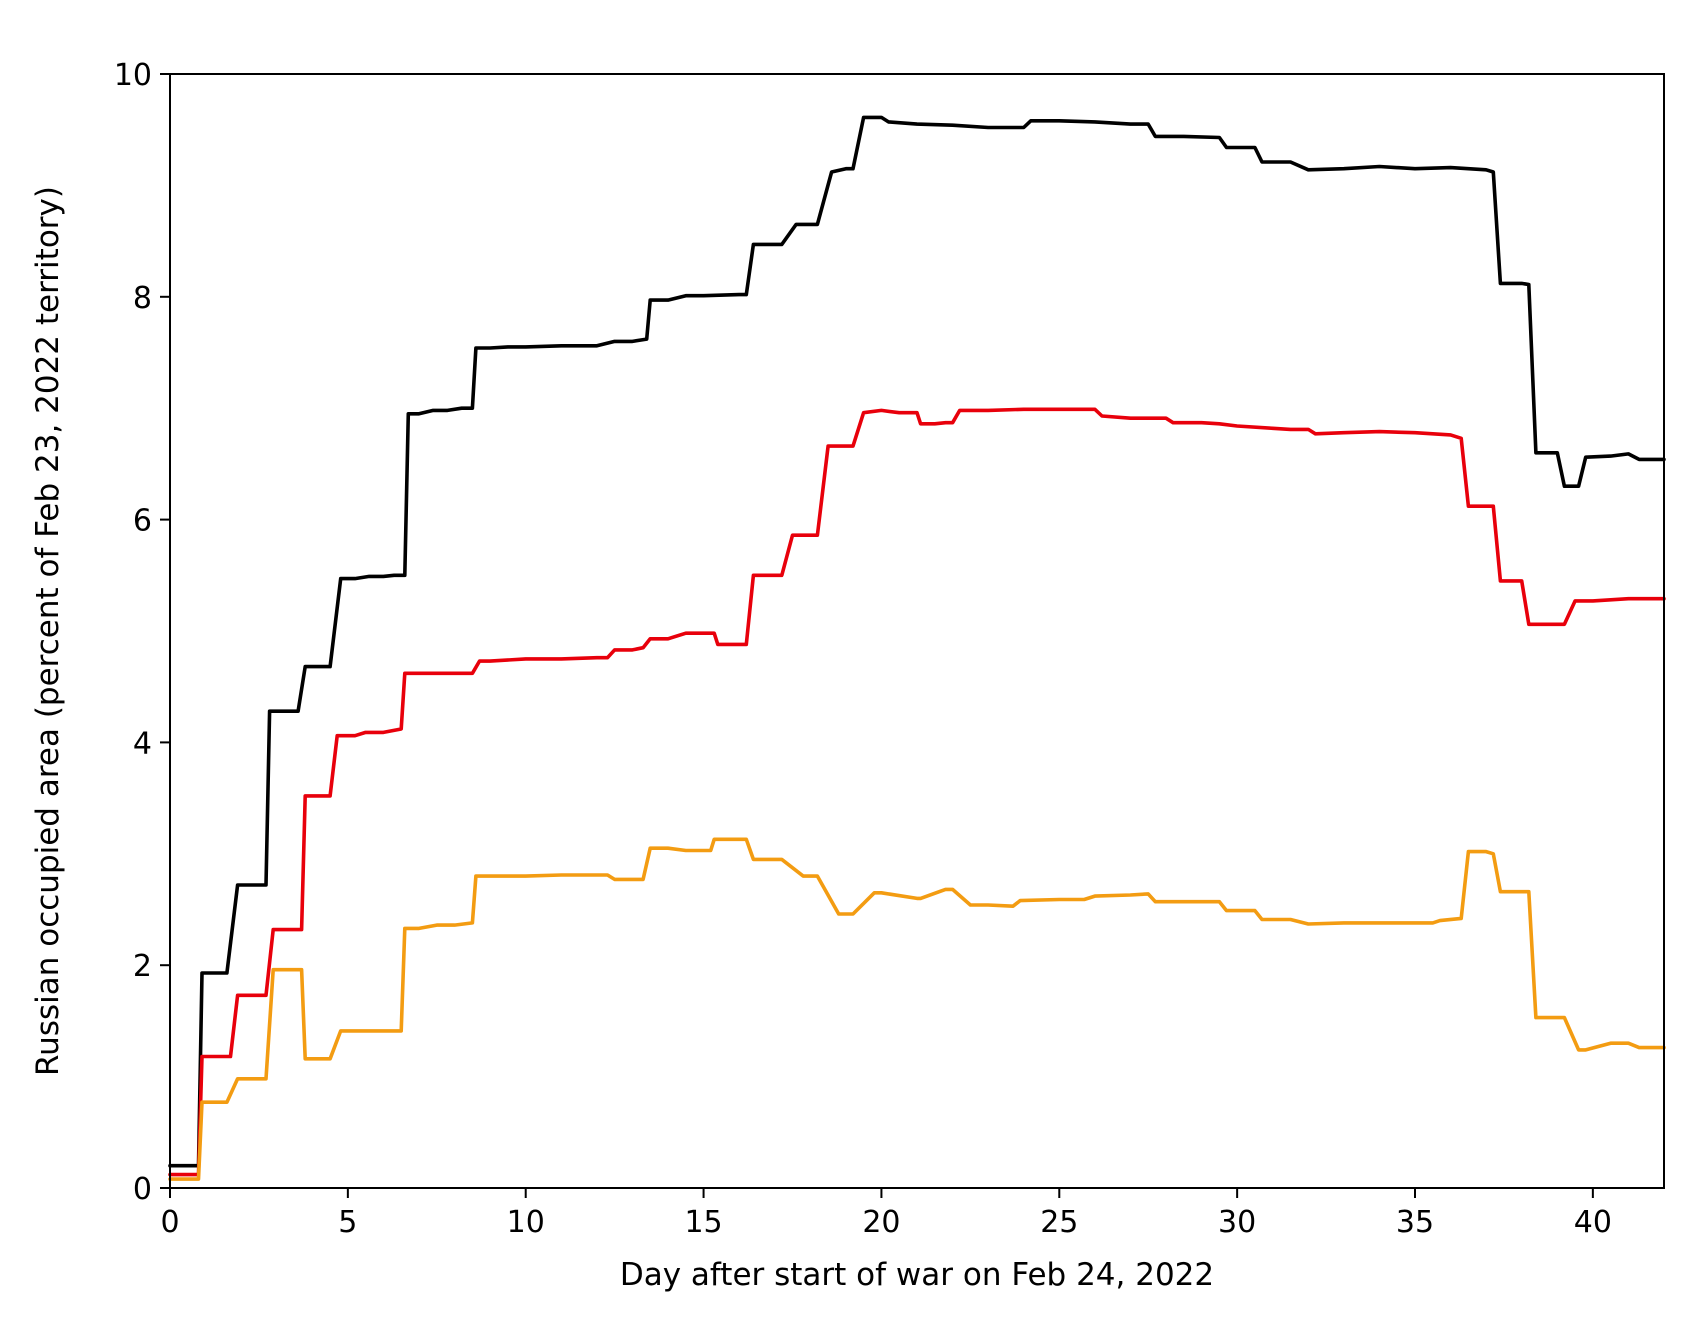 The image size is (1686, 1338). I want to click on x-tick-label: 30, so click(1237, 1222).